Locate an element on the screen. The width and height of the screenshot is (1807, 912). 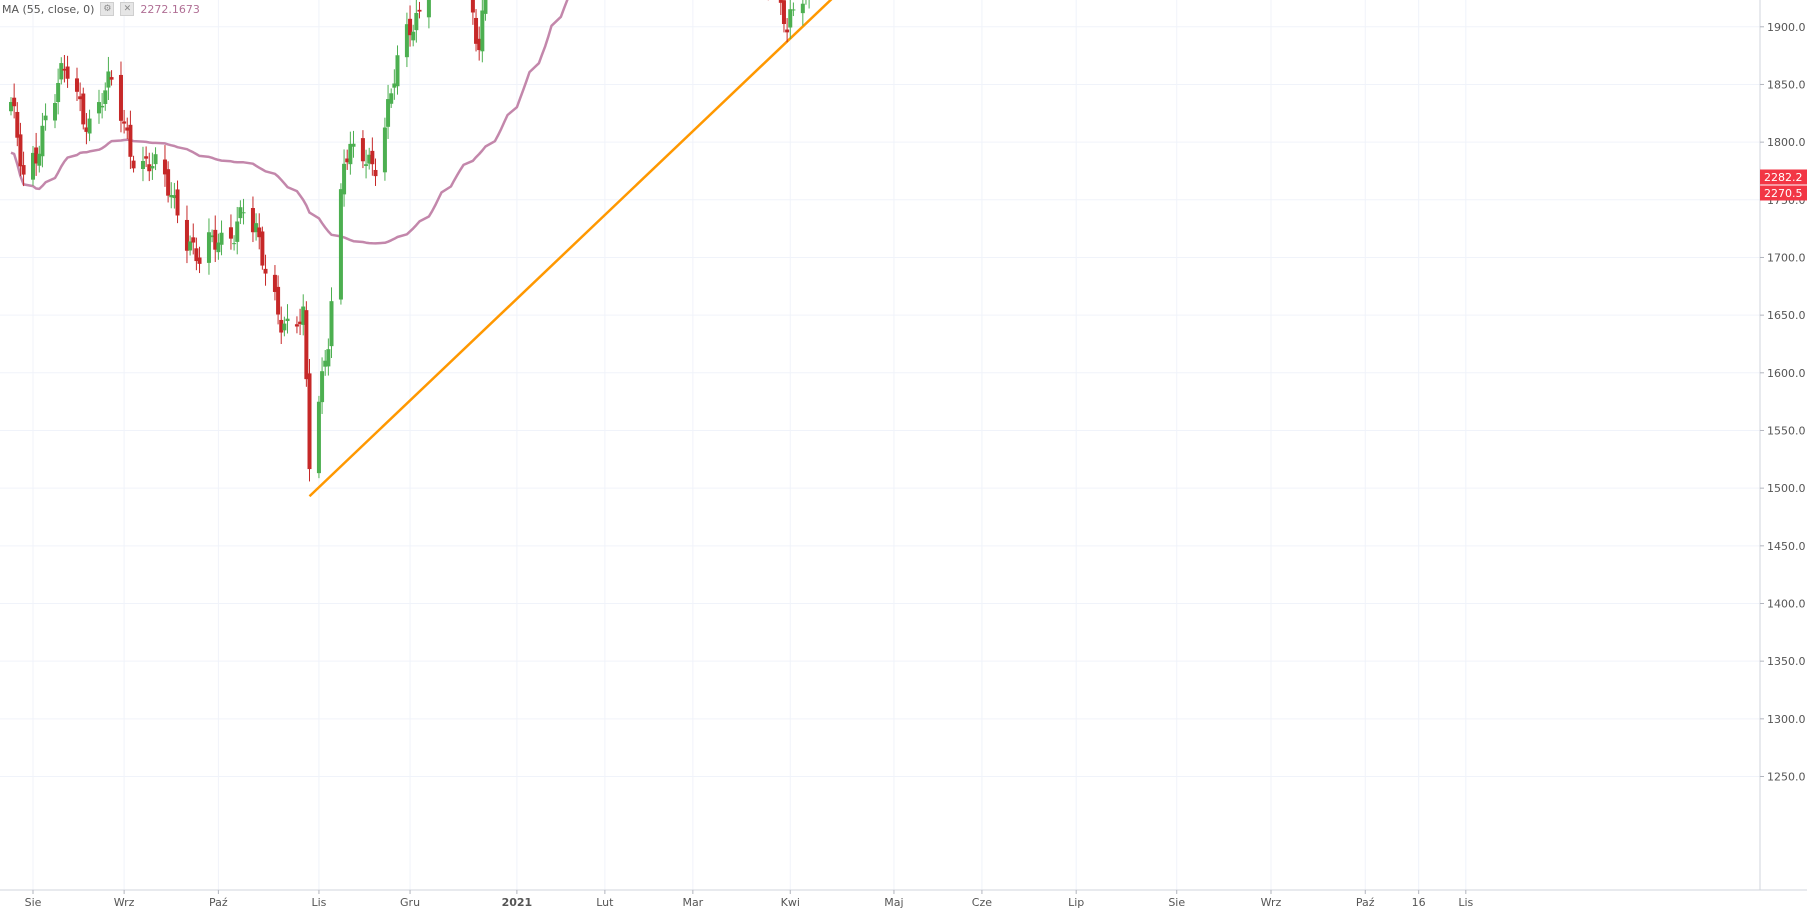
x-tick-label: Kwi is located at coordinates (790, 902).